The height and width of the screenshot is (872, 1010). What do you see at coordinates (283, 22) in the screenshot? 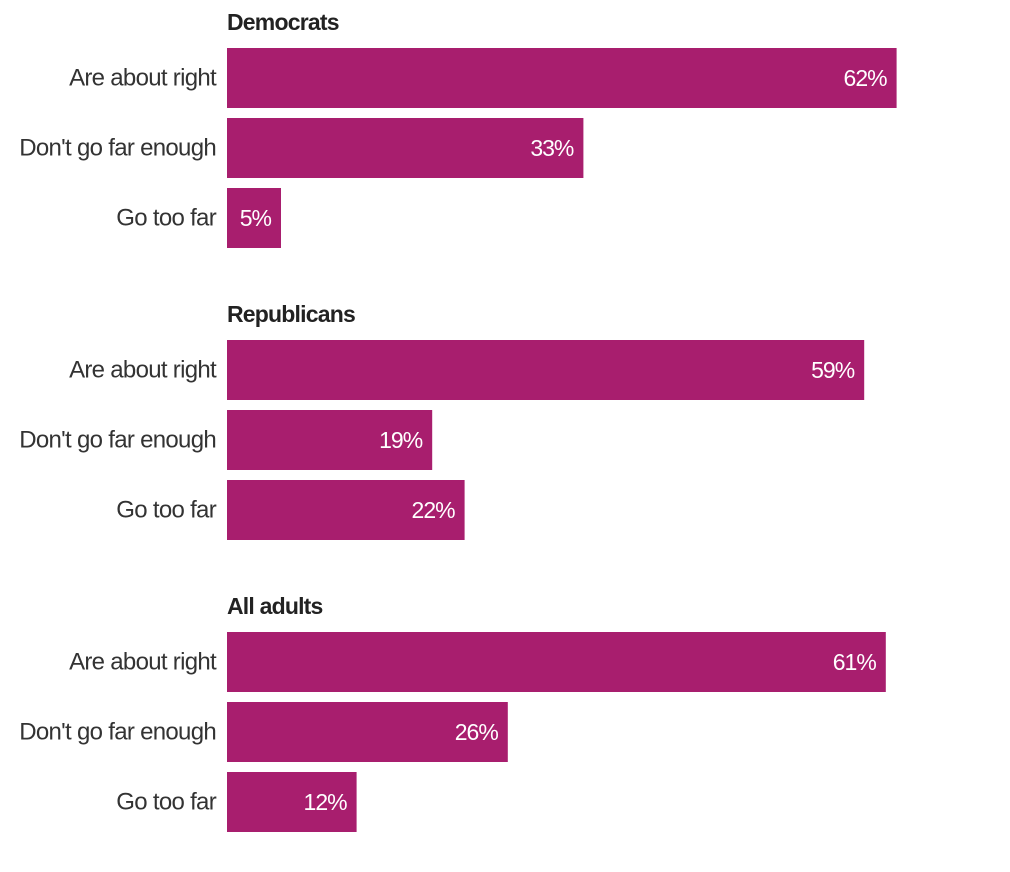
I see `group-title: Democrats` at bounding box center [283, 22].